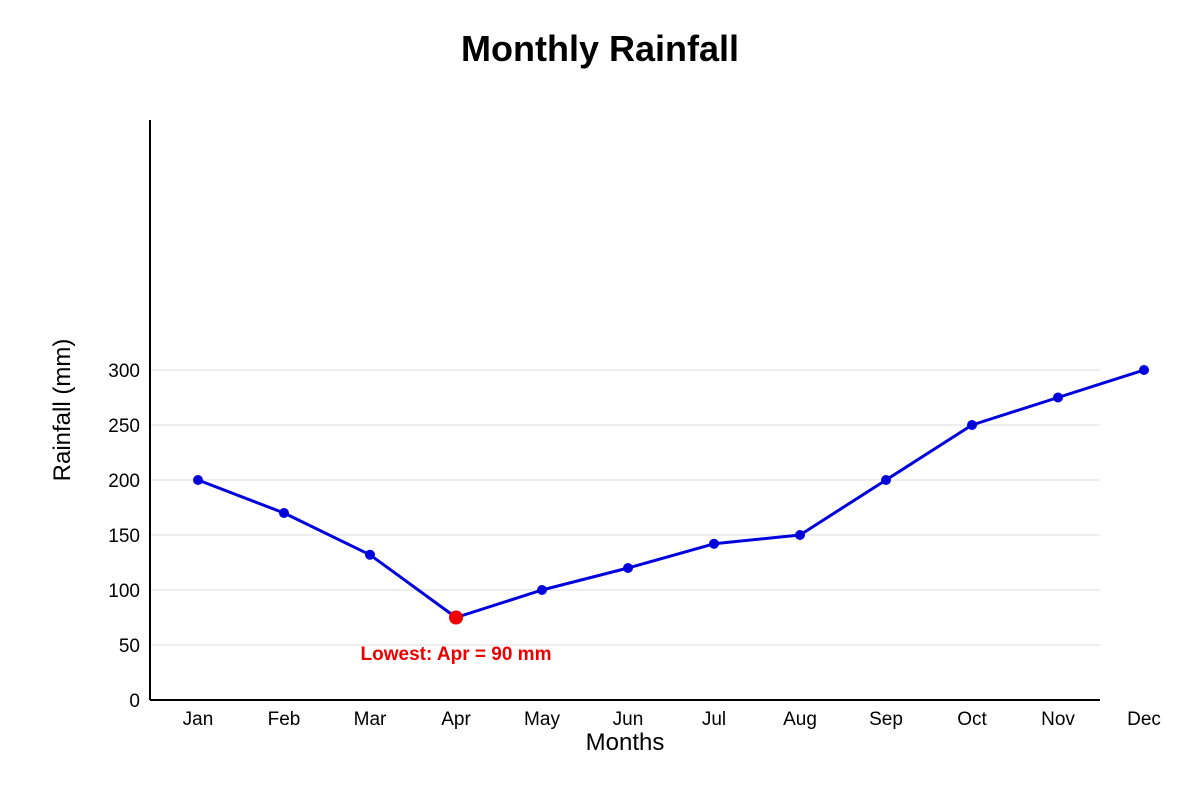 Image resolution: width=1200 pixels, height=800 pixels. What do you see at coordinates (600, 48) in the screenshot?
I see `chart-title: Monthly Rainfall` at bounding box center [600, 48].